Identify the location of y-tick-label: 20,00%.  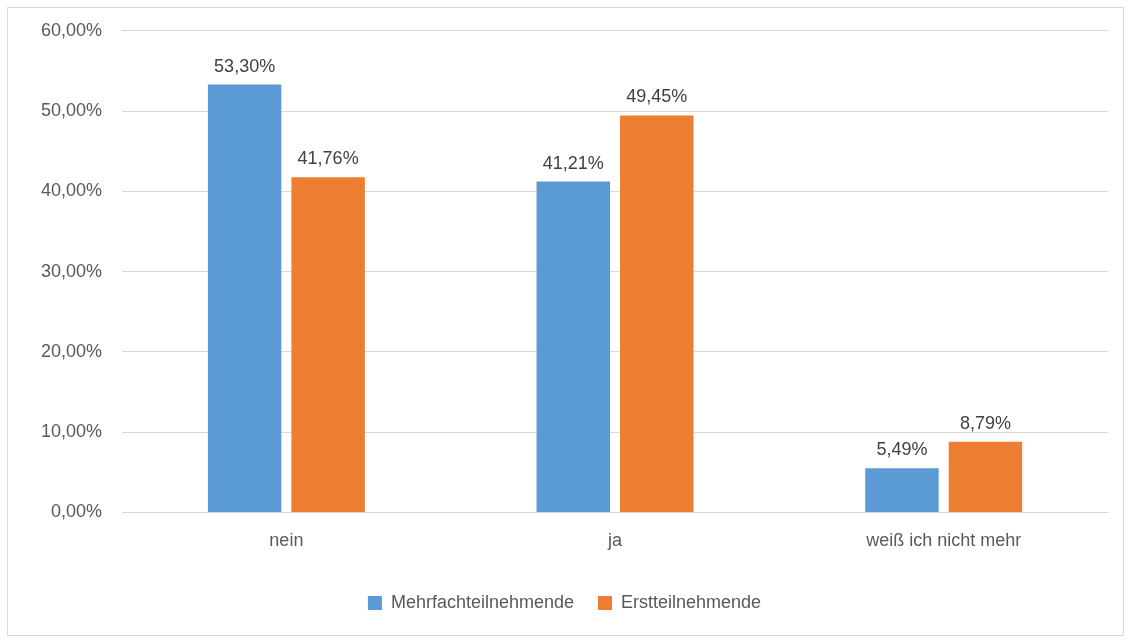
(71, 350).